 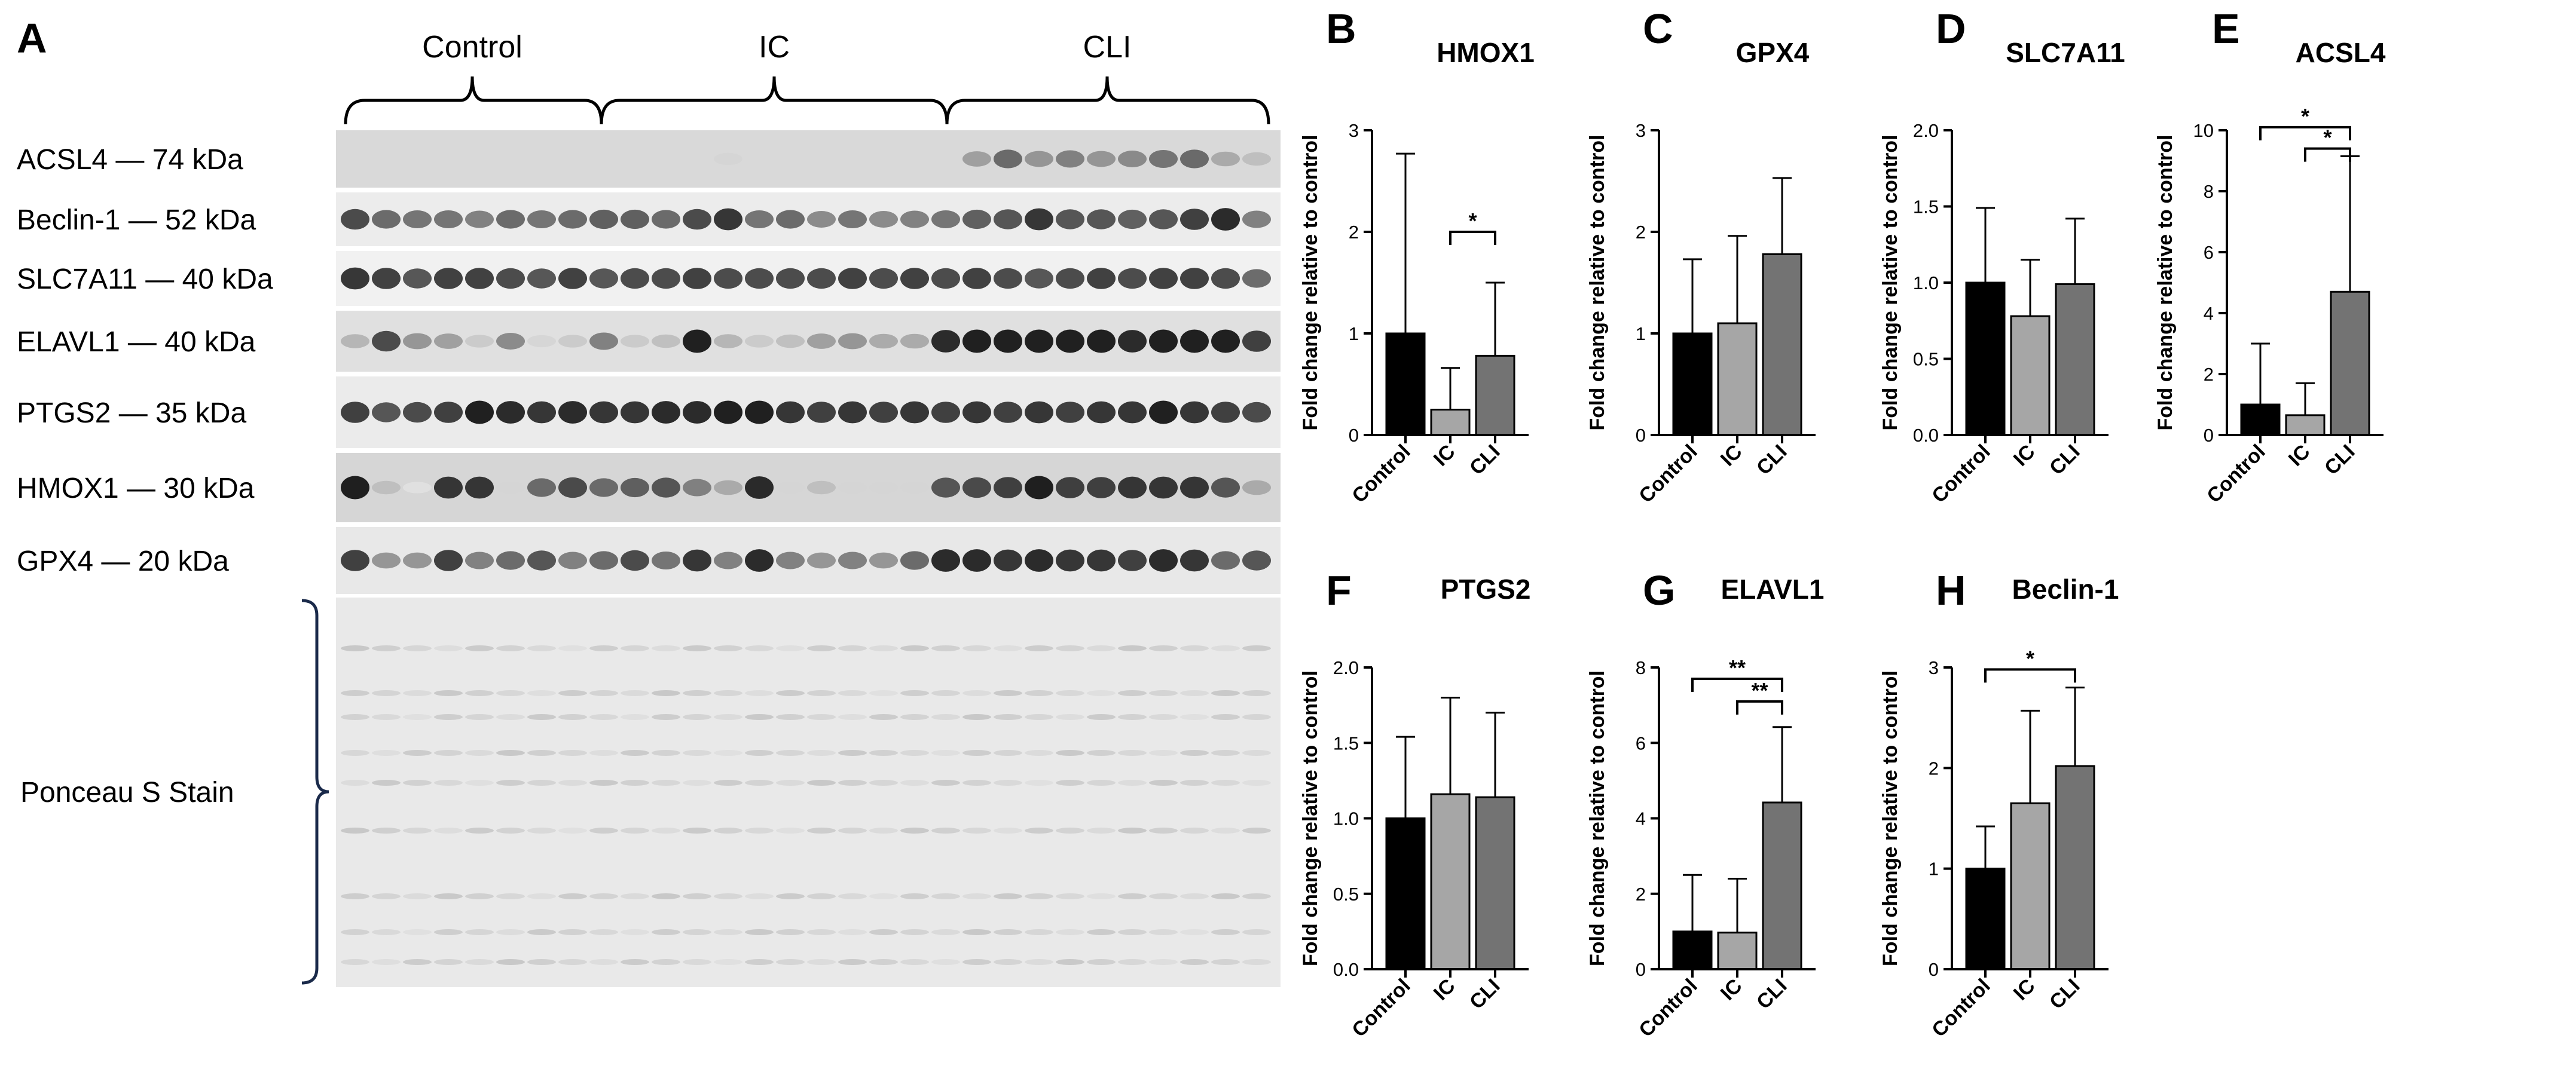 What do you see at coordinates (2203, 130) in the screenshot?
I see `y-tick-label: 10` at bounding box center [2203, 130].